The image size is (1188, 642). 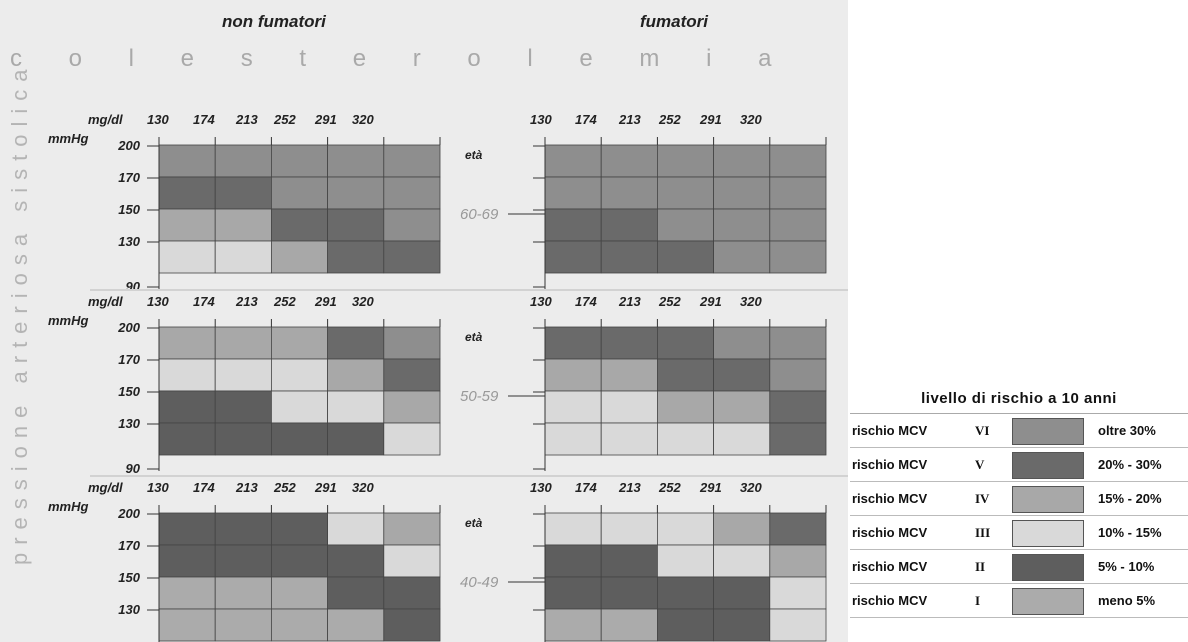 What do you see at coordinates (751, 119) in the screenshot?
I see `x-tick-label: 320` at bounding box center [751, 119].